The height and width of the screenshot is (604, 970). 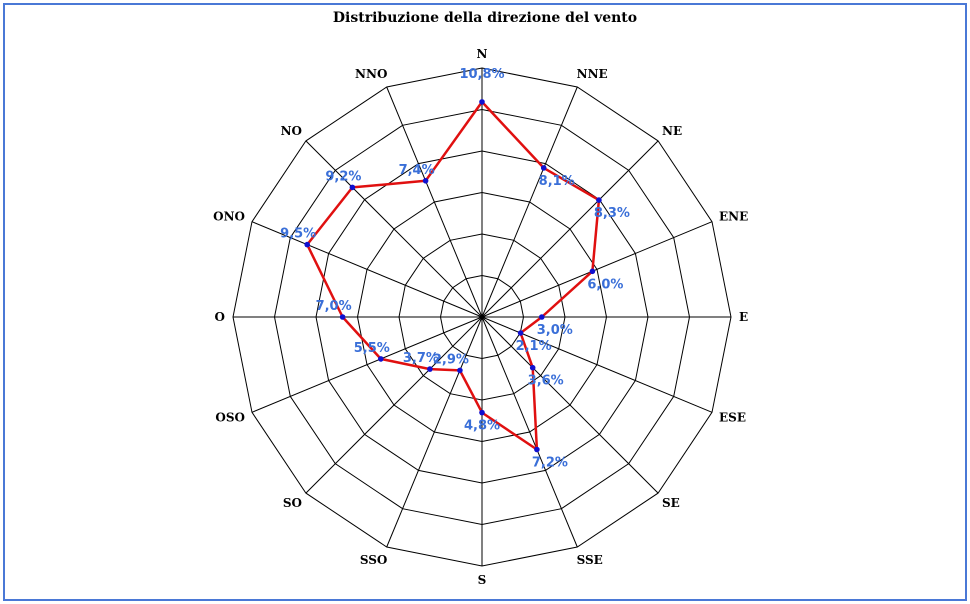 I want to click on value-label-sse: 7,2%, so click(x=550, y=463).